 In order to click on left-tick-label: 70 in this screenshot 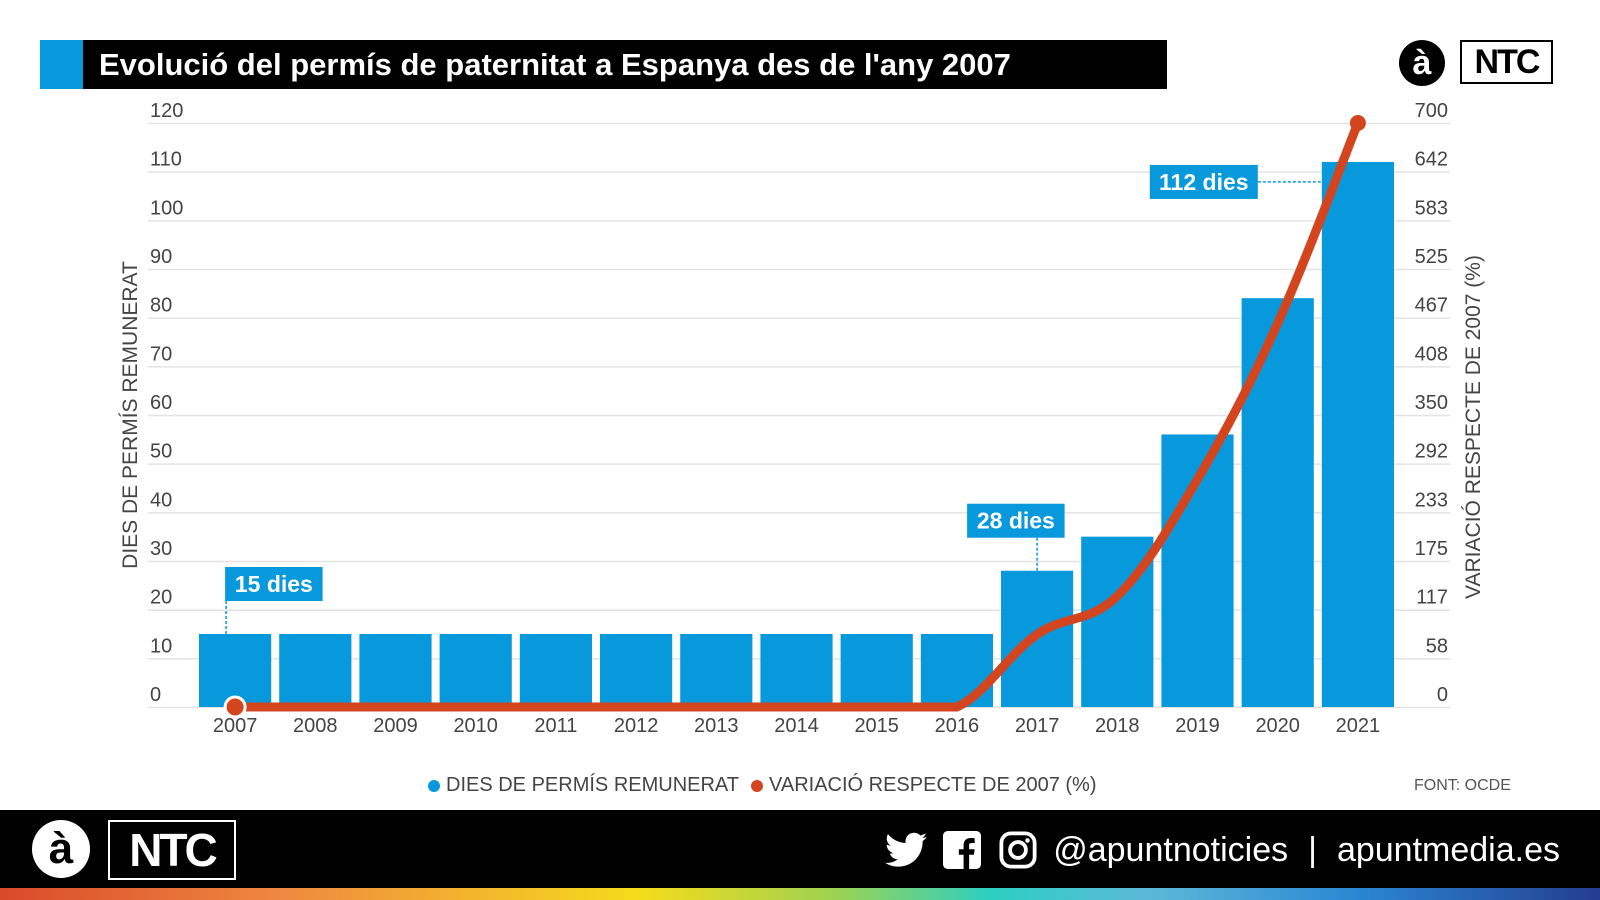, I will do `click(161, 354)`.